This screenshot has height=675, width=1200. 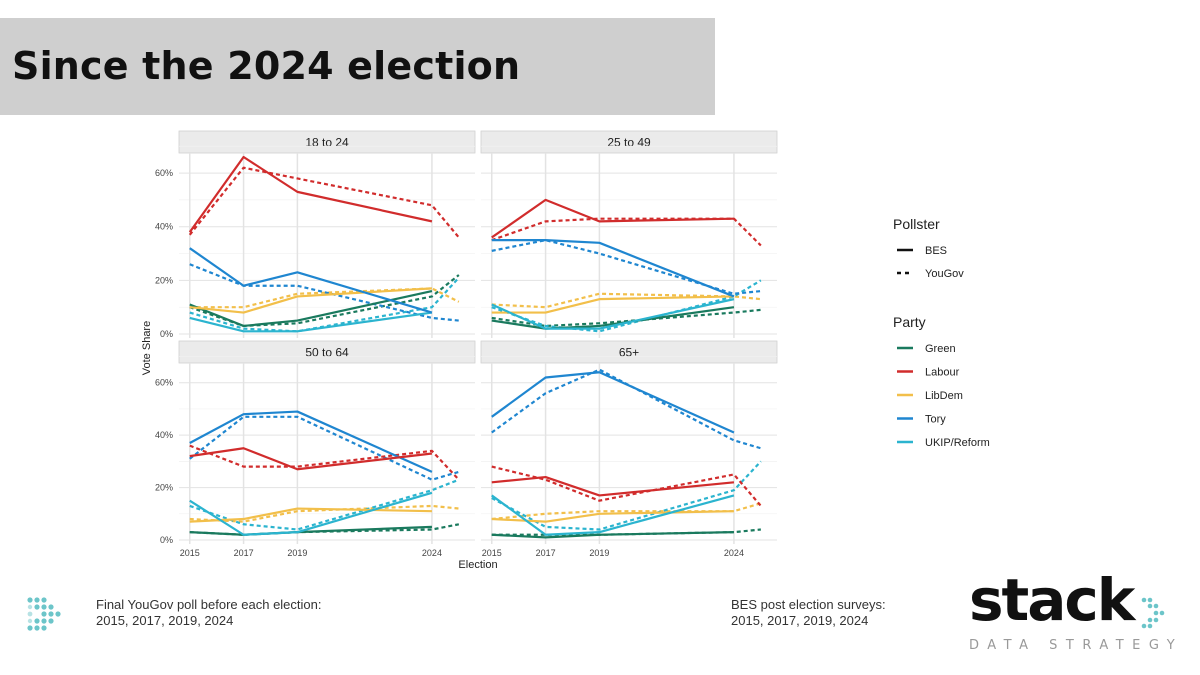 I want to click on facet-strip-label: 65+, so click(x=629, y=353).